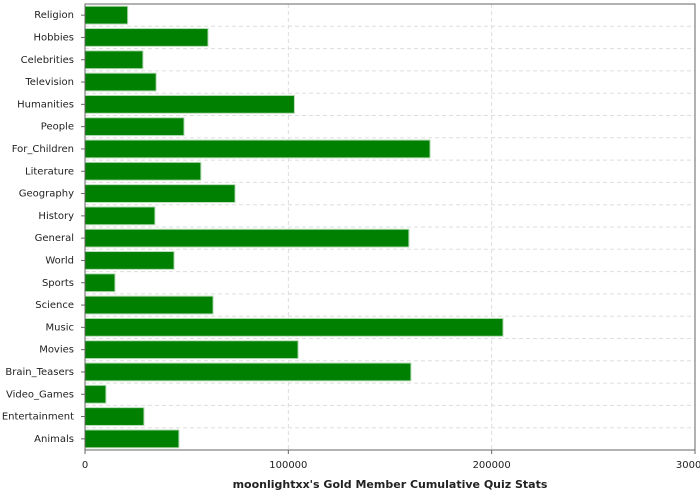 Image resolution: width=700 pixels, height=500 pixels. Describe the element at coordinates (54, 305) in the screenshot. I see `y-tick-label: Science` at that location.